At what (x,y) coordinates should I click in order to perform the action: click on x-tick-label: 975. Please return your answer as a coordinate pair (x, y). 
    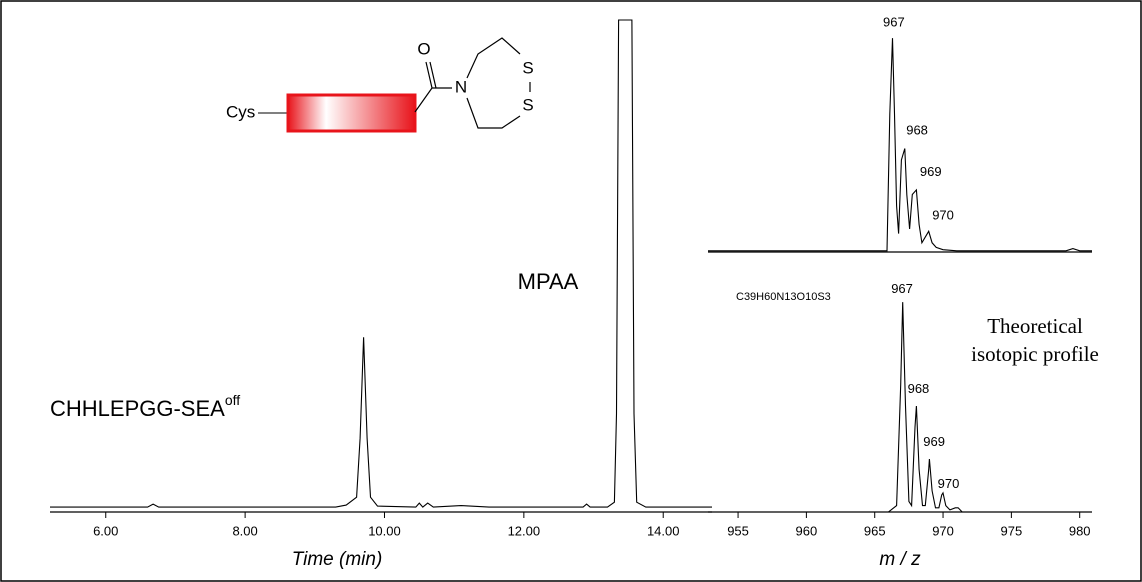
    Looking at the image, I should click on (1012, 530).